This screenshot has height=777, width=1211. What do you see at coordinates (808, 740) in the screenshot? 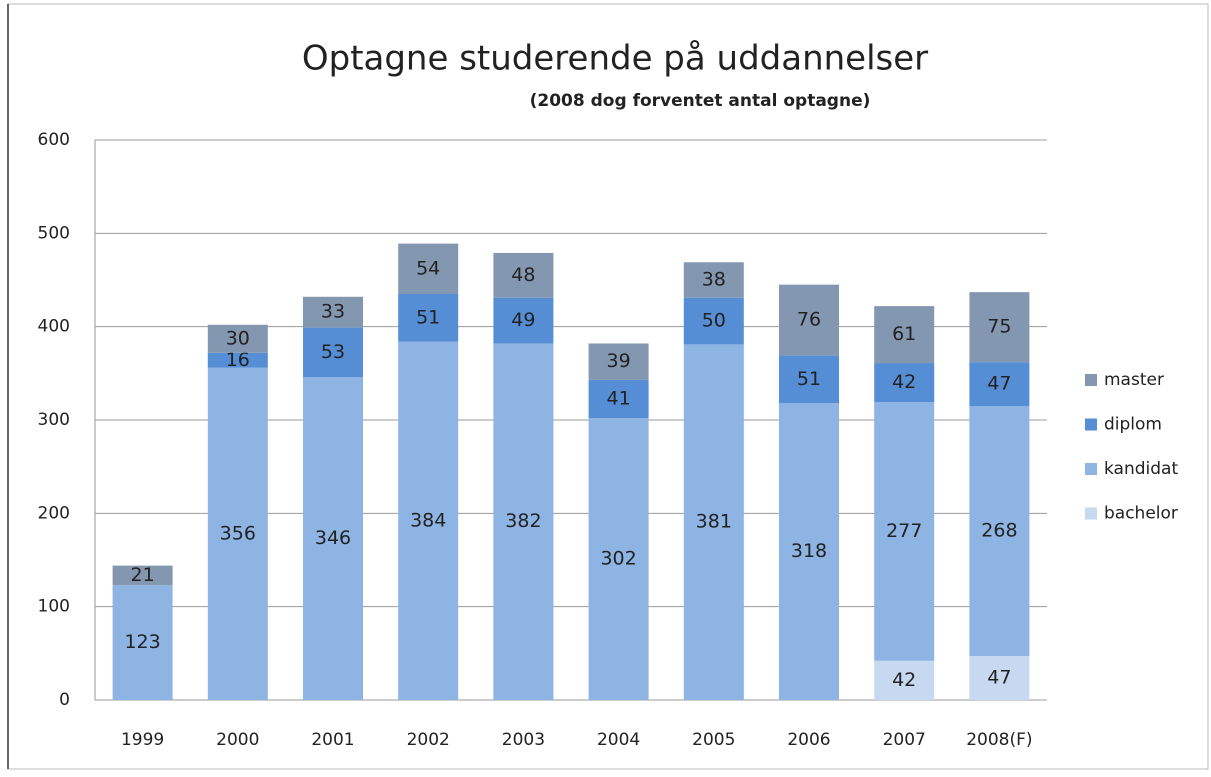
I see `x-tick-label: 2006` at bounding box center [808, 740].